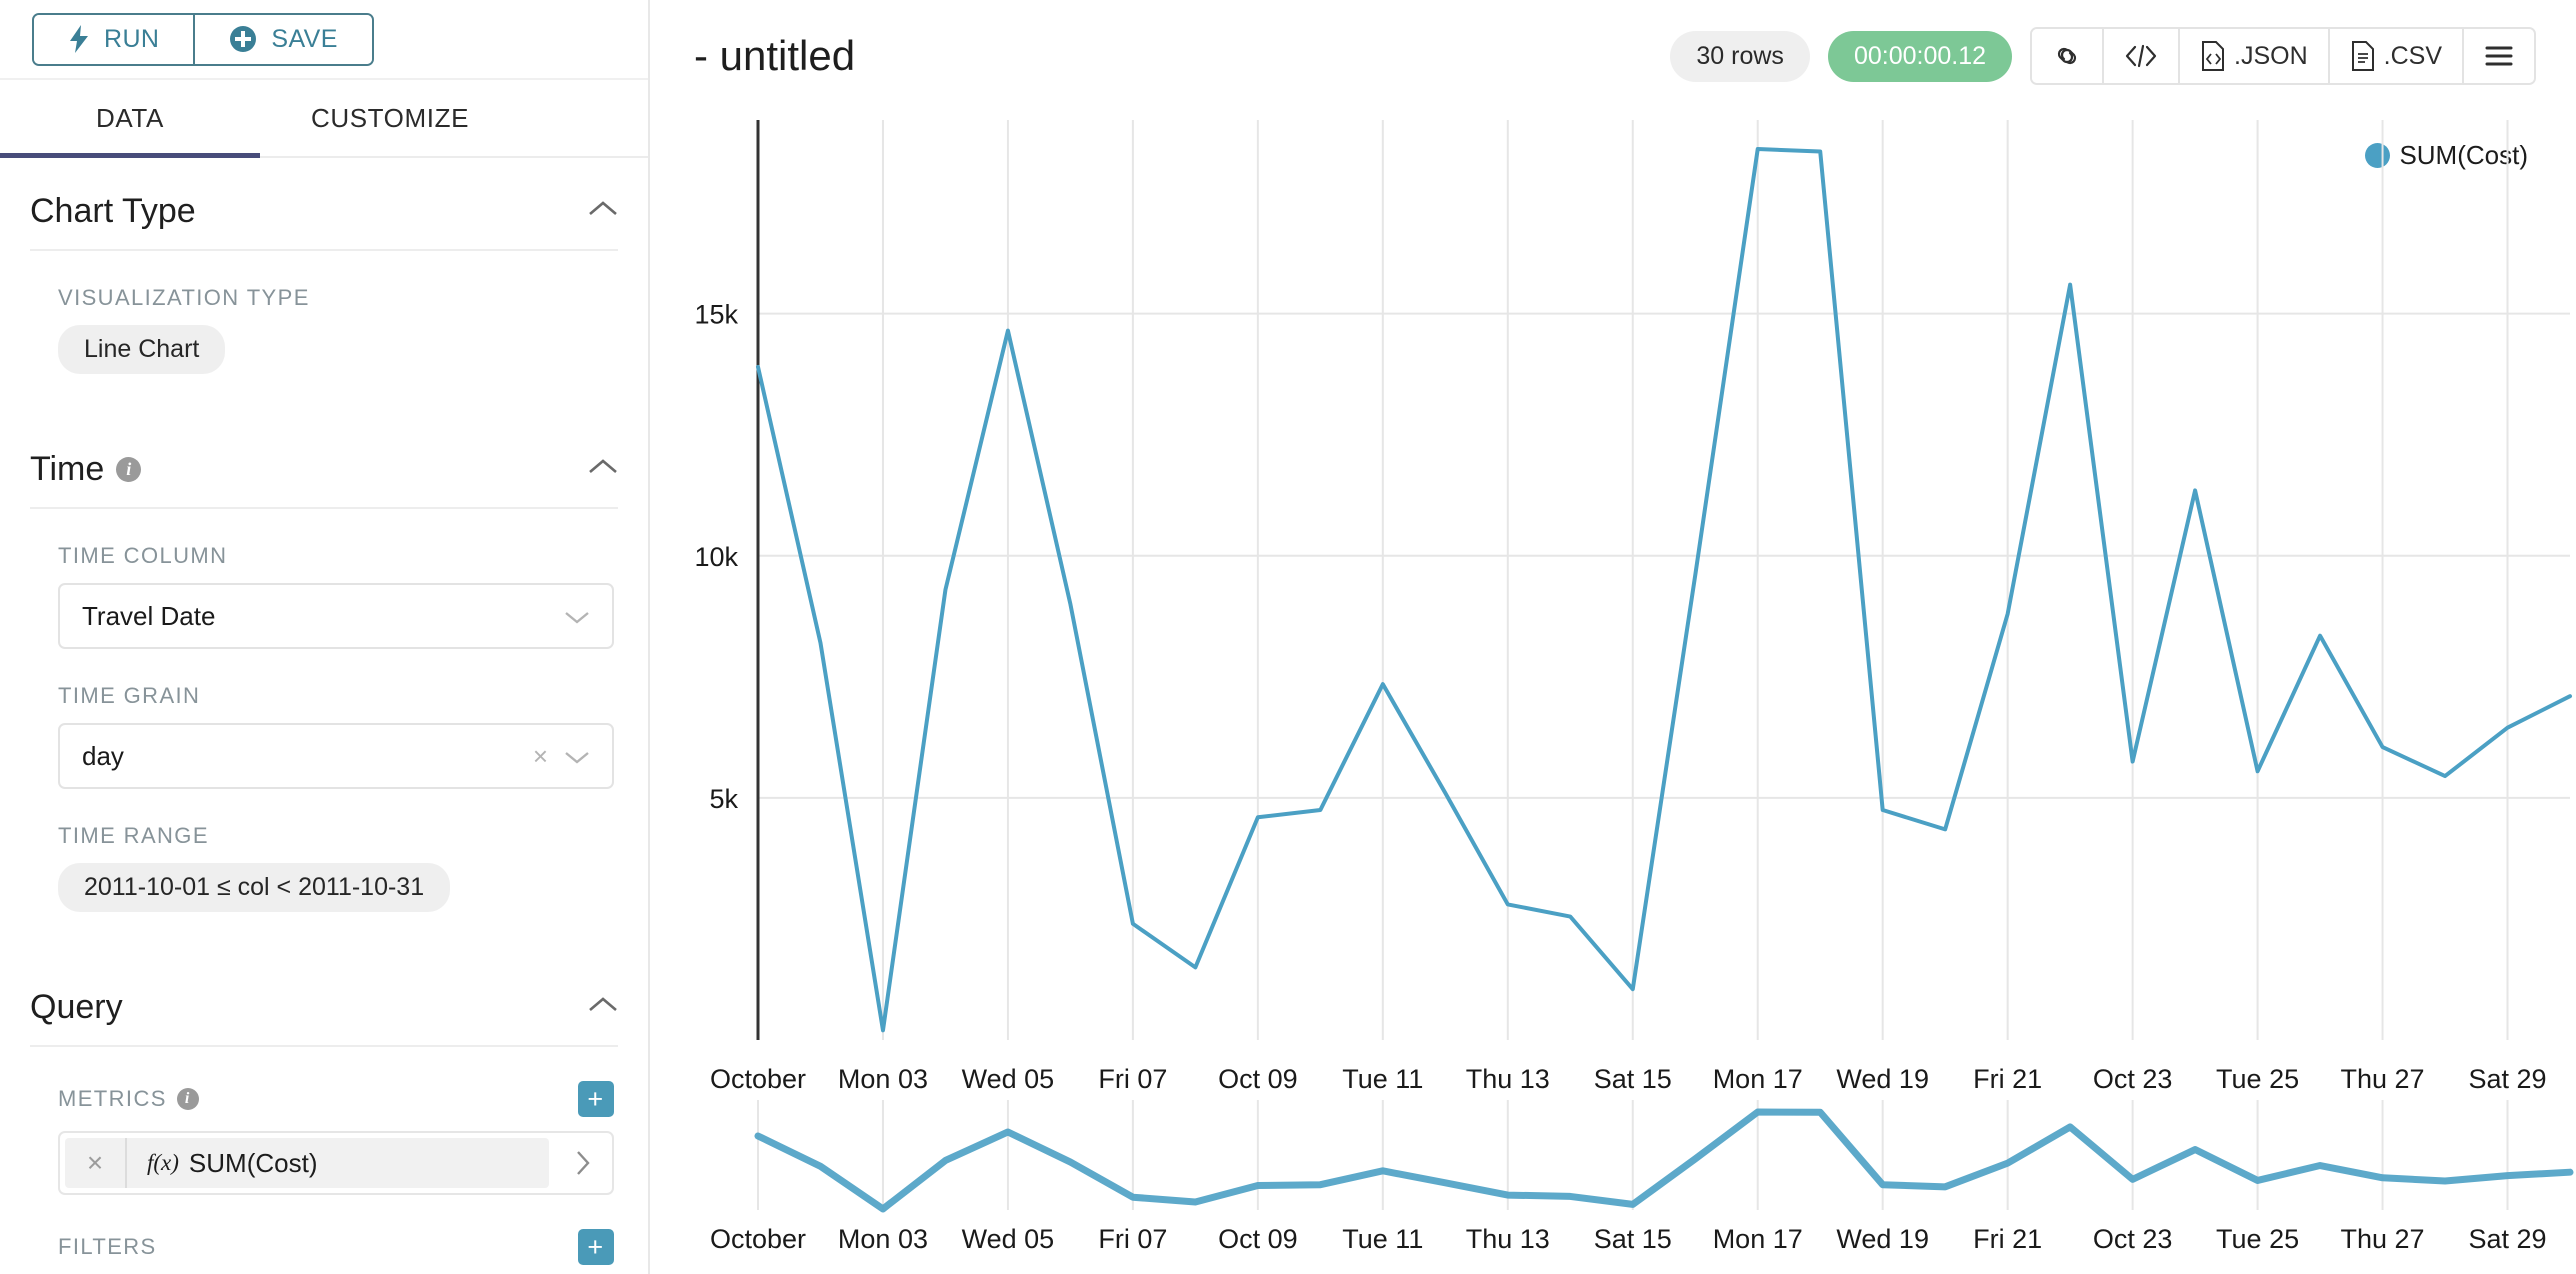 Image resolution: width=2576 pixels, height=1274 pixels. Describe the element at coordinates (243, 39) in the screenshot. I see `plus-circle-icon` at that location.